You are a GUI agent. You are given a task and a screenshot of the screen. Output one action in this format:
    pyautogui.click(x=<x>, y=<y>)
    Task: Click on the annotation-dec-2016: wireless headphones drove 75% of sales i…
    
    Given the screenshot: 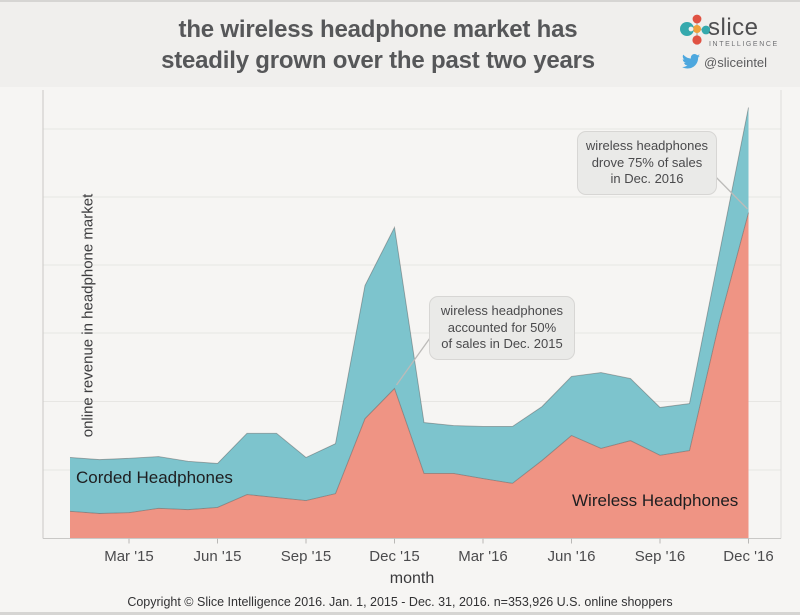 What is the action you would take?
    pyautogui.click(x=647, y=163)
    